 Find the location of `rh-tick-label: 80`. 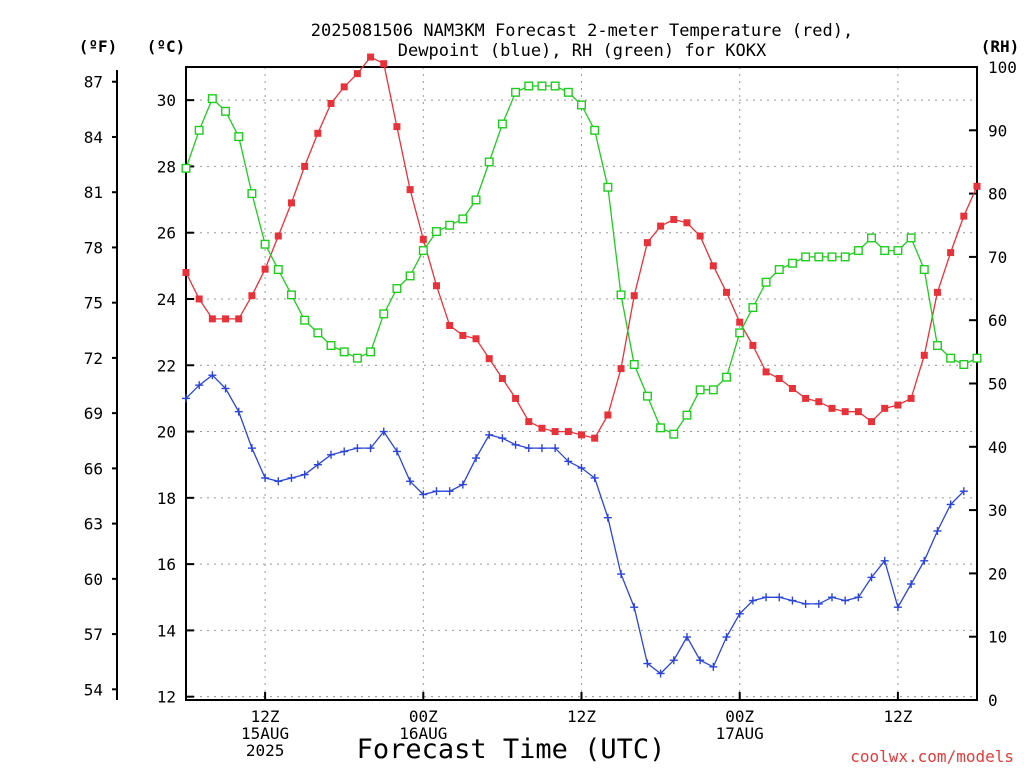

rh-tick-label: 80 is located at coordinates (997, 194).